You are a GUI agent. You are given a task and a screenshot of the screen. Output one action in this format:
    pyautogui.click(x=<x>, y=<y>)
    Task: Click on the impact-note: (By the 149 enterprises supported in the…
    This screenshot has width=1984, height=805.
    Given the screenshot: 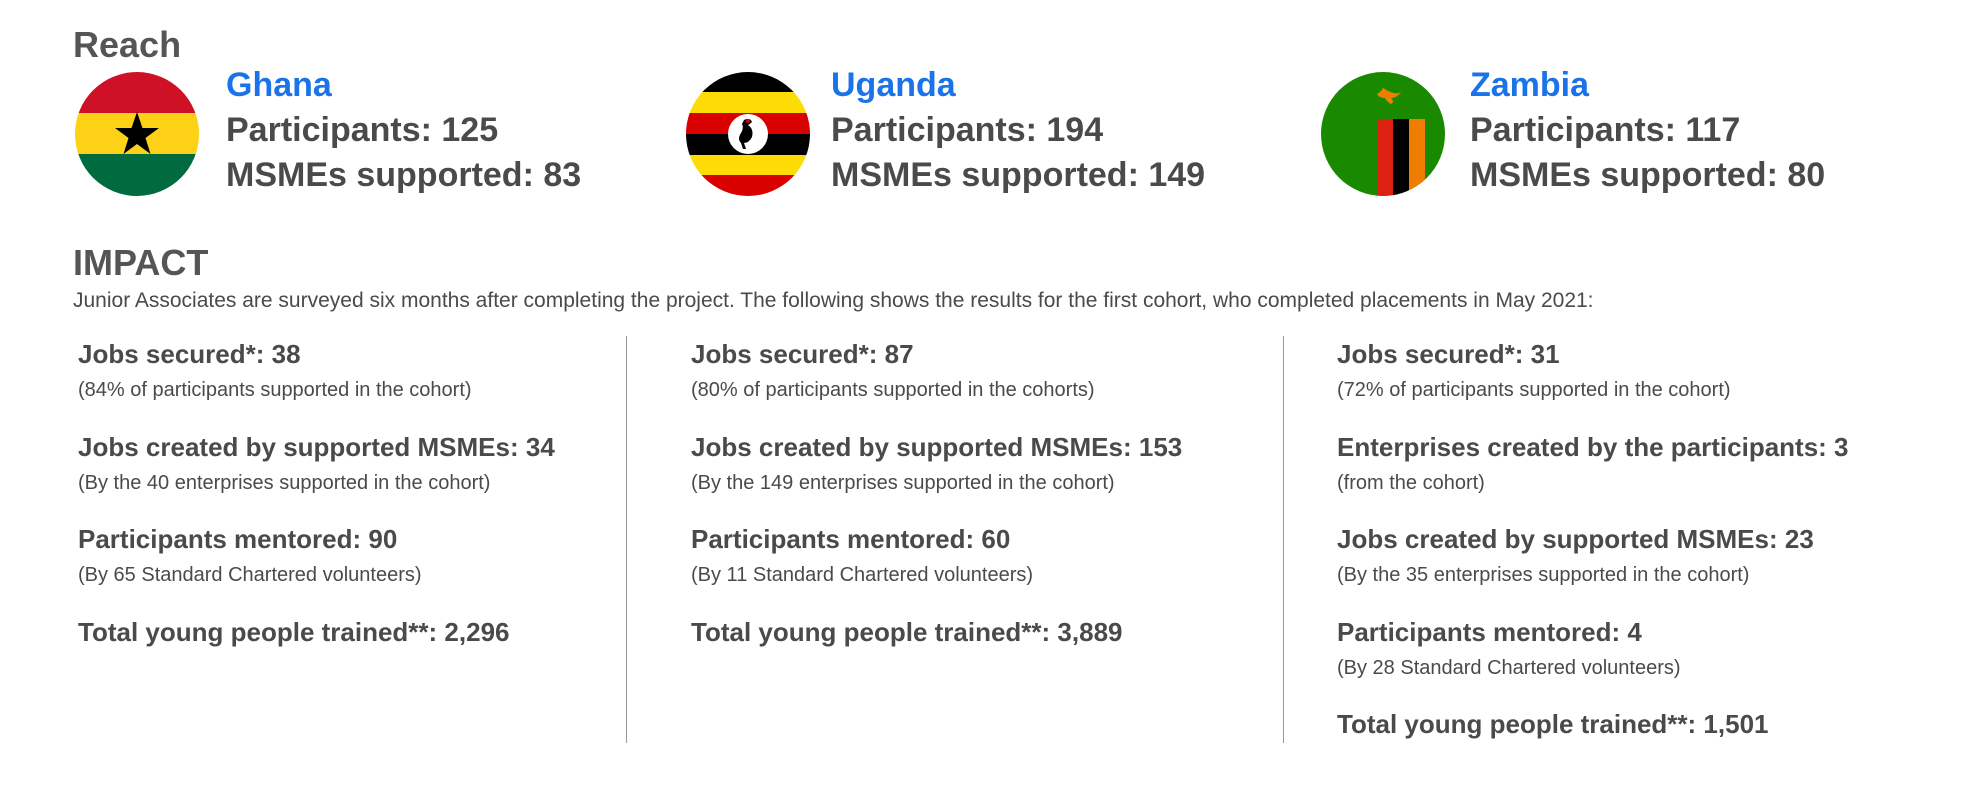 What is the action you would take?
    pyautogui.click(x=903, y=482)
    